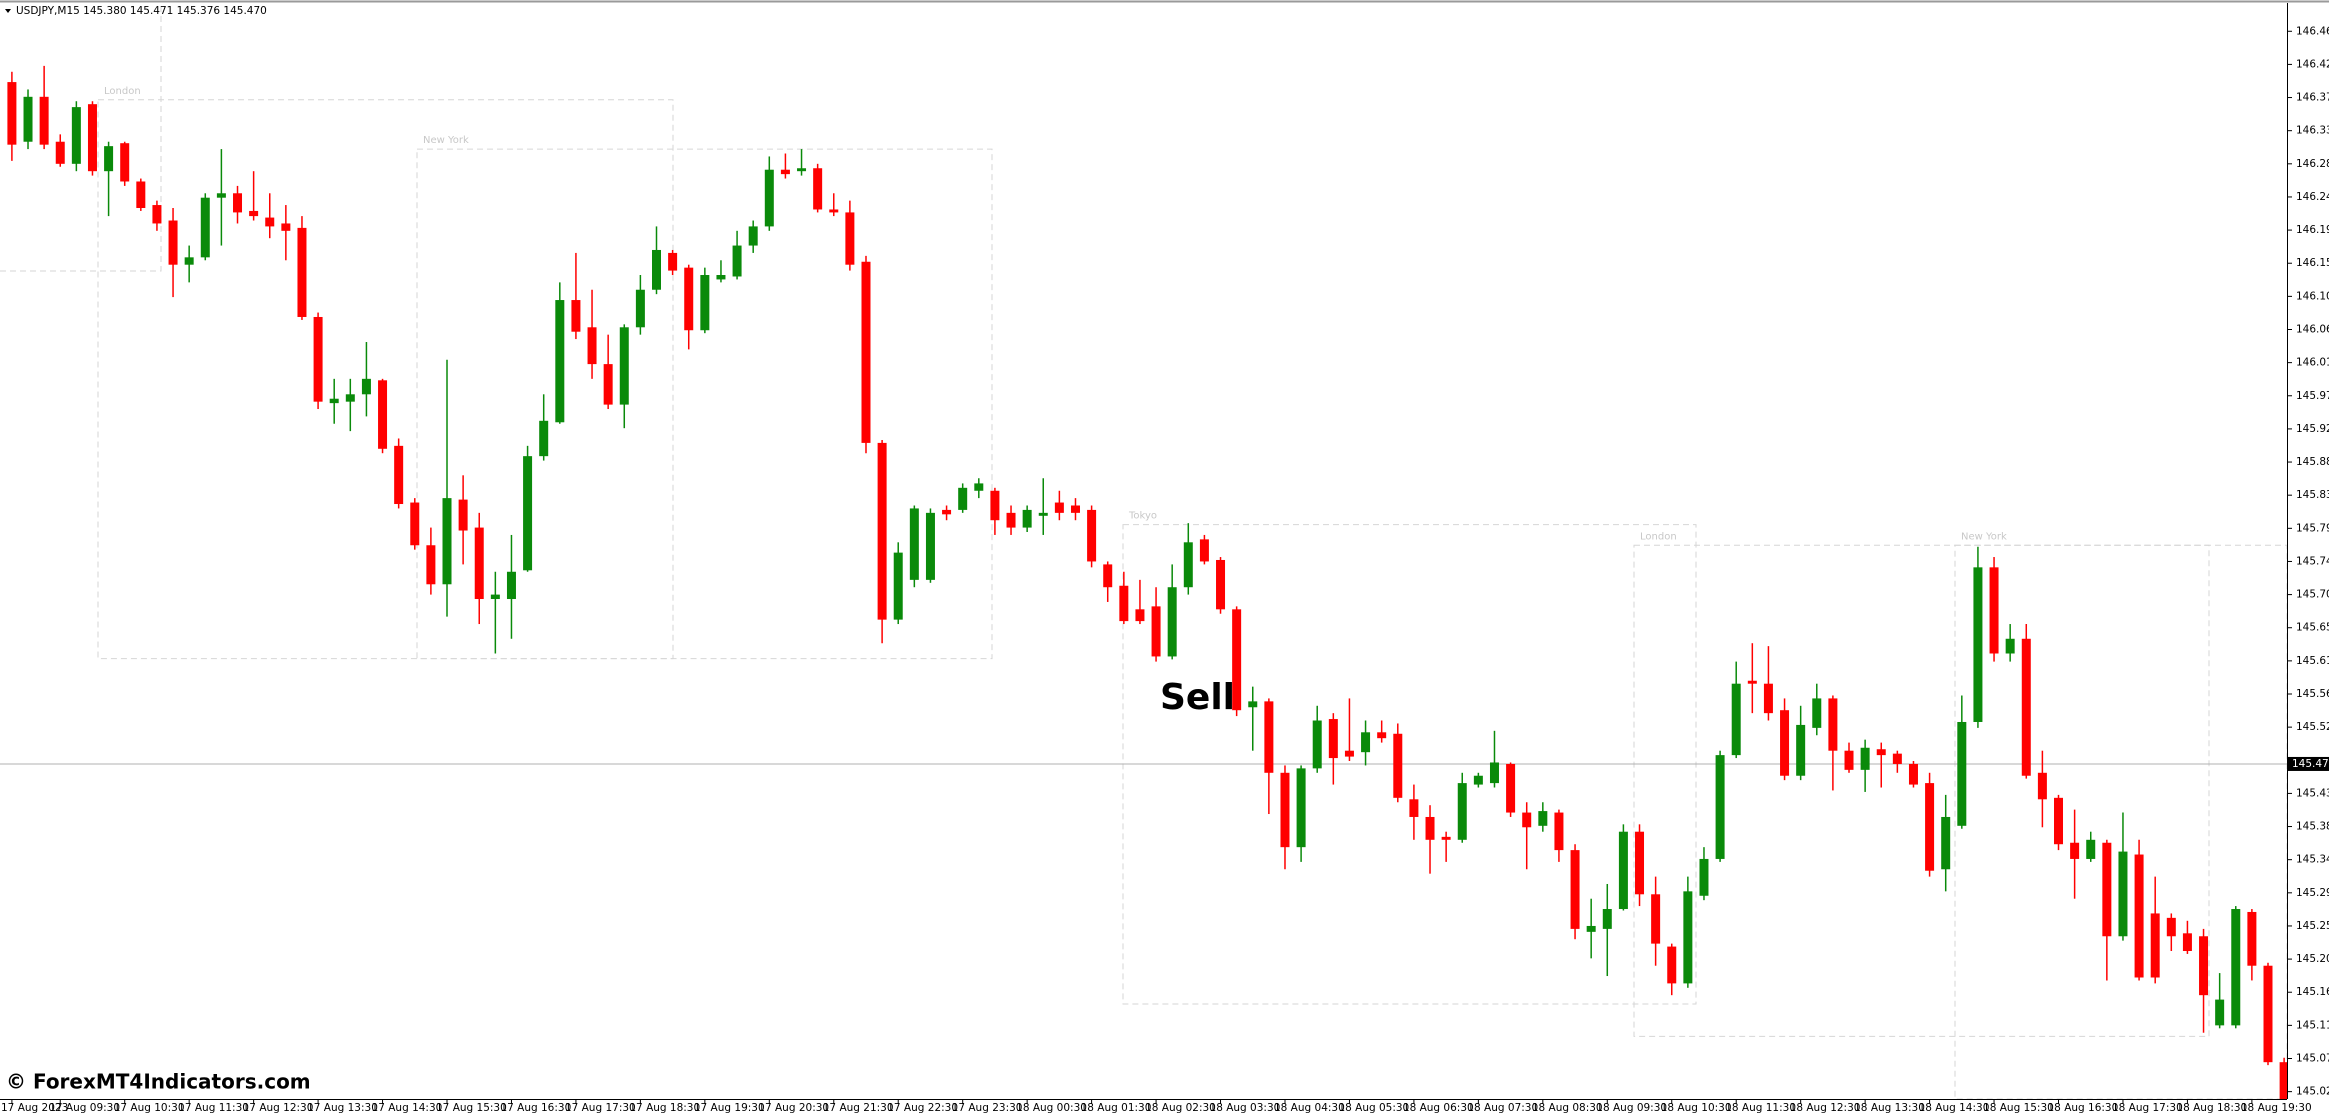 This screenshot has height=1114, width=2329. Describe the element at coordinates (1889, 1108) in the screenshot. I see `x-tick-label: 18 Aug 13:30` at that location.